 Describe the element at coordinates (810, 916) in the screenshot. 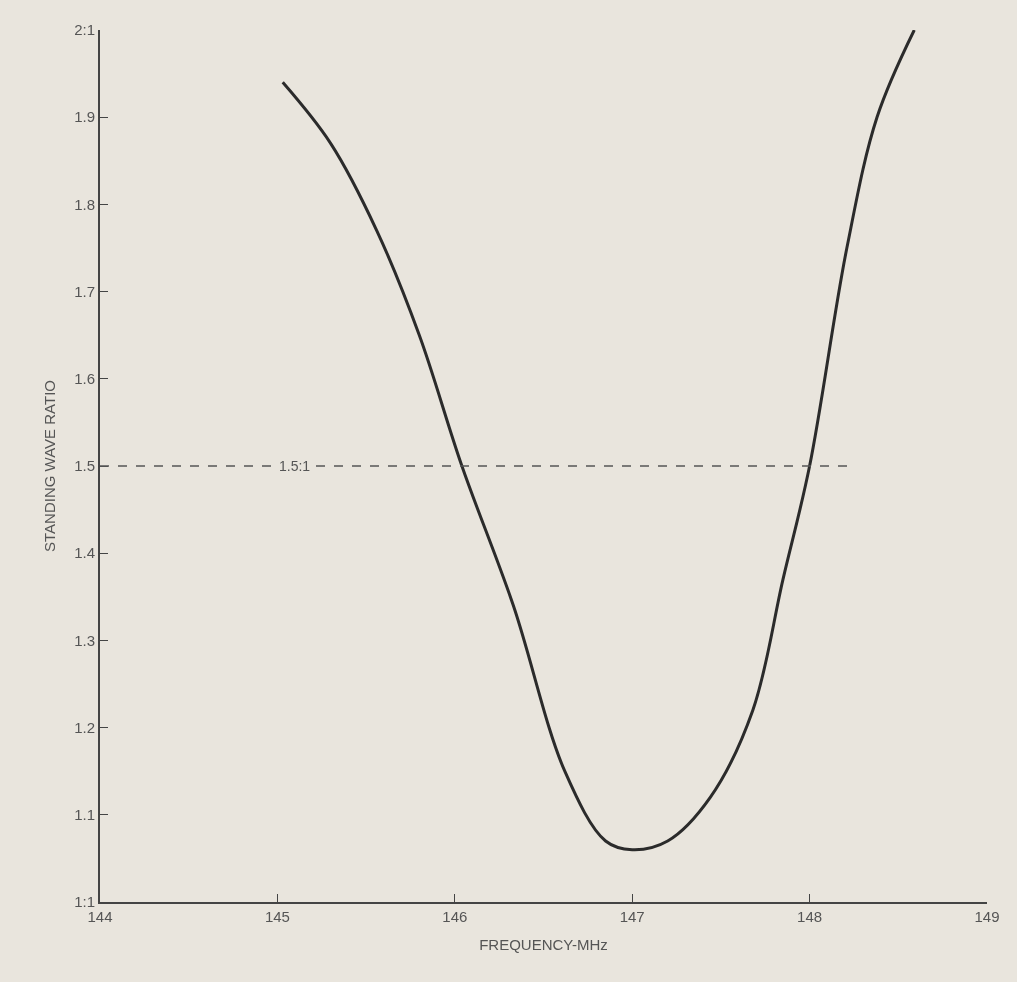

I see `x-tick-label: 148` at that location.